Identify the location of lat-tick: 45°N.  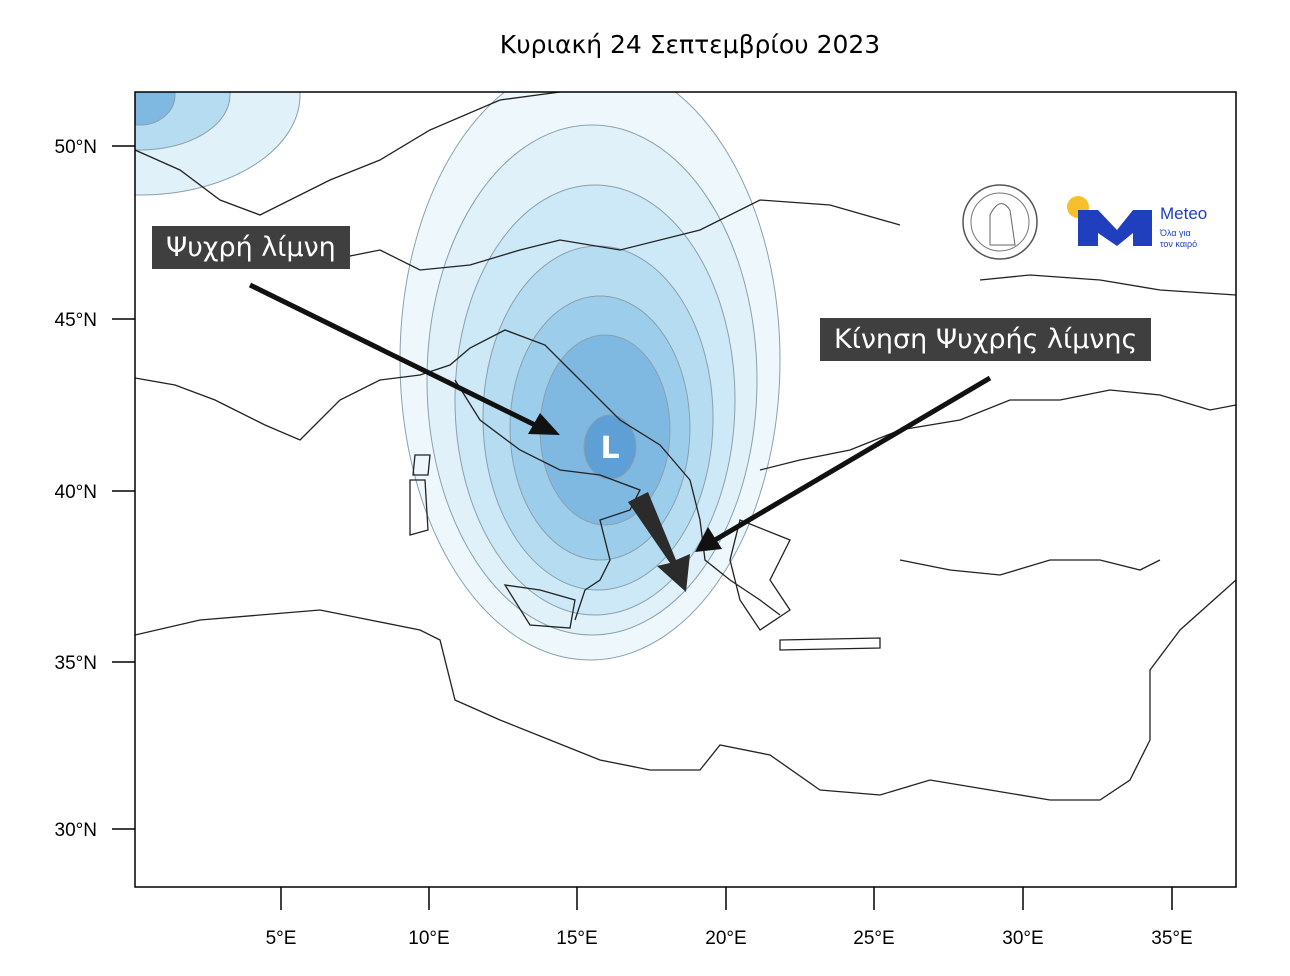
(76, 320).